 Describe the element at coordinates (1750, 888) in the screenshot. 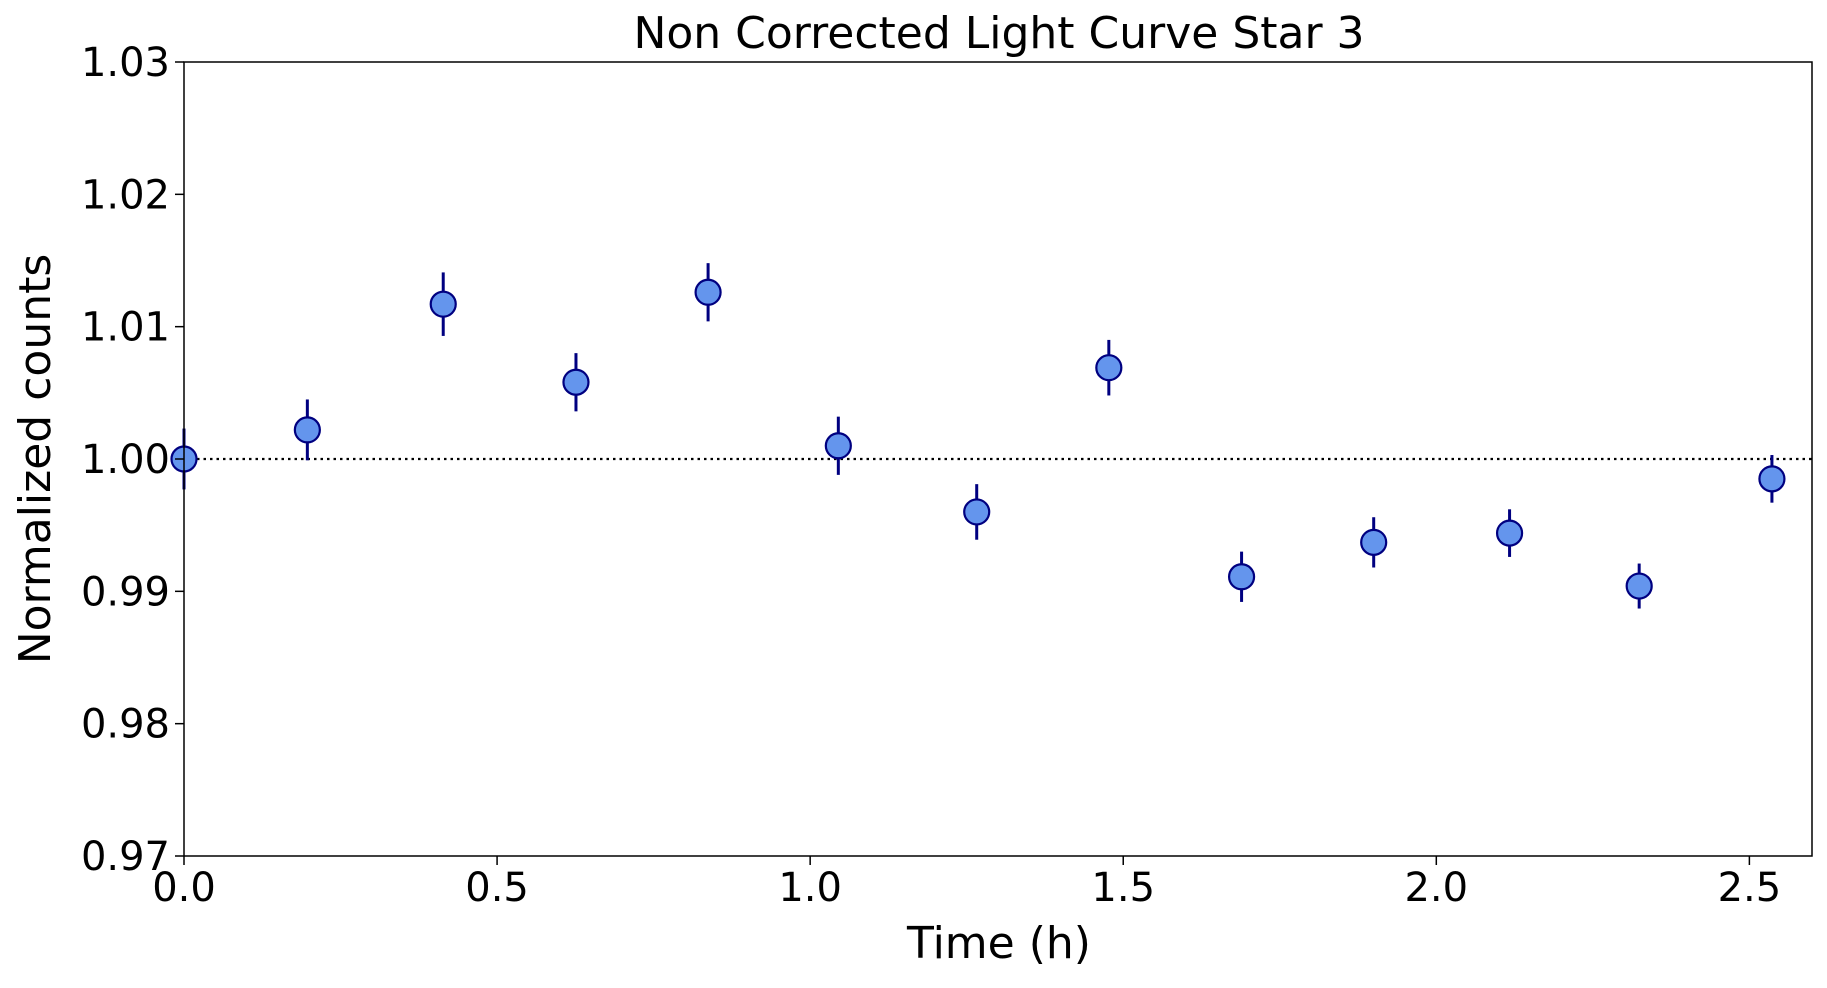

I see `x-tick-label: 2.5` at that location.